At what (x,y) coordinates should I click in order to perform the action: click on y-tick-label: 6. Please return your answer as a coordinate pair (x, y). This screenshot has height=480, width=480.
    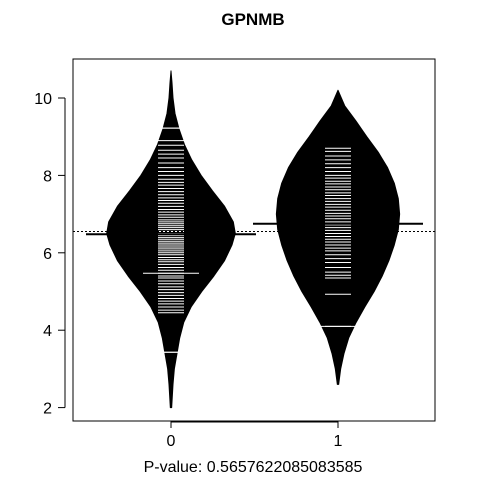
    Looking at the image, I should click on (47, 254).